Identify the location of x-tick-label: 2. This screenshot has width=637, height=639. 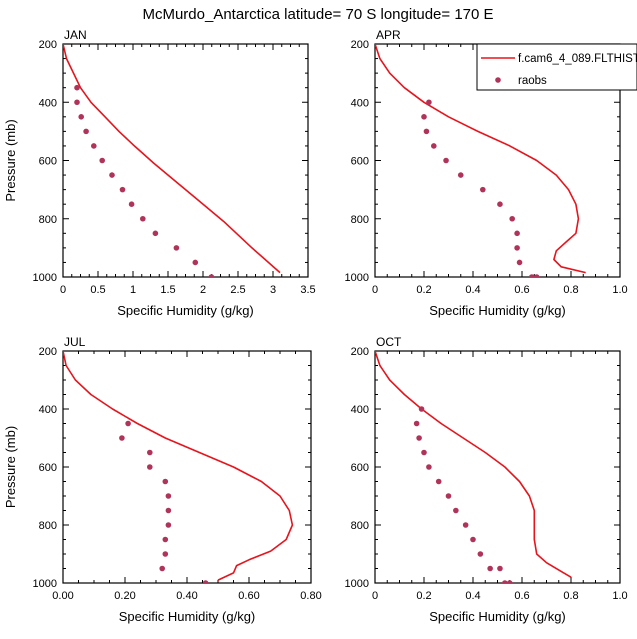
(203, 290).